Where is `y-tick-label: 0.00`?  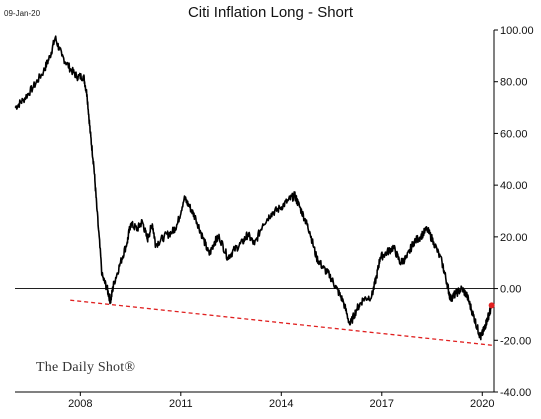
y-tick-label: 0.00 is located at coordinates (510, 290).